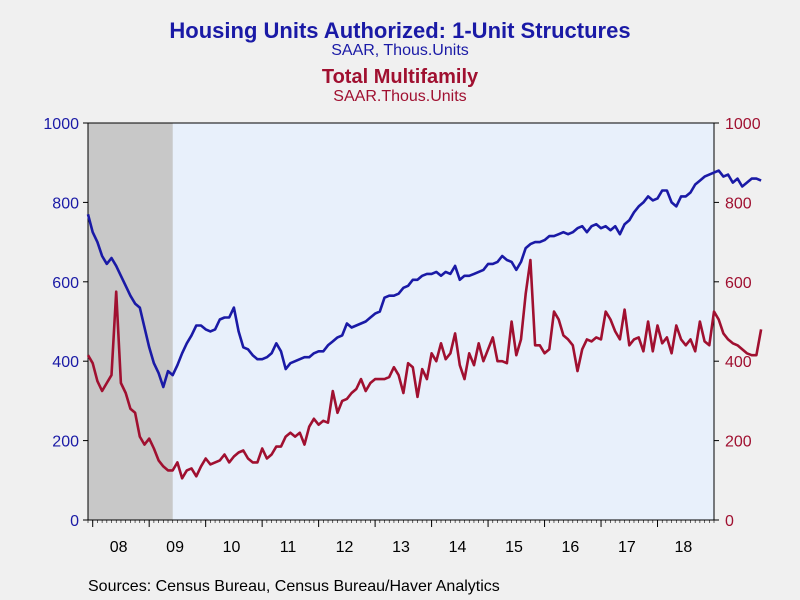  What do you see at coordinates (130, 321) in the screenshot?
I see `recession-shading` at bounding box center [130, 321].